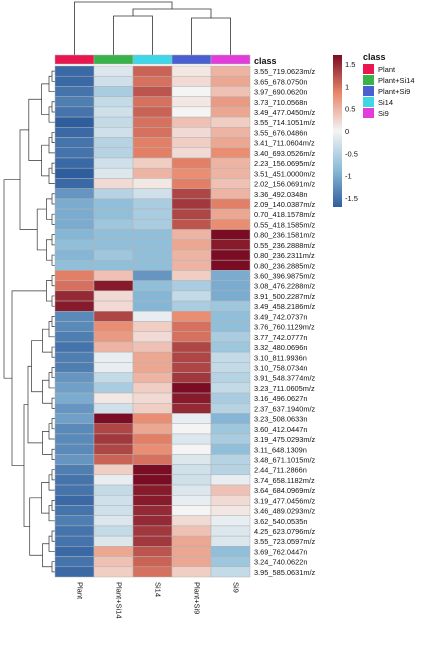 The image size is (425, 648). What do you see at coordinates (236, 587) in the screenshot?
I see `column-label: Si9` at bounding box center [236, 587].